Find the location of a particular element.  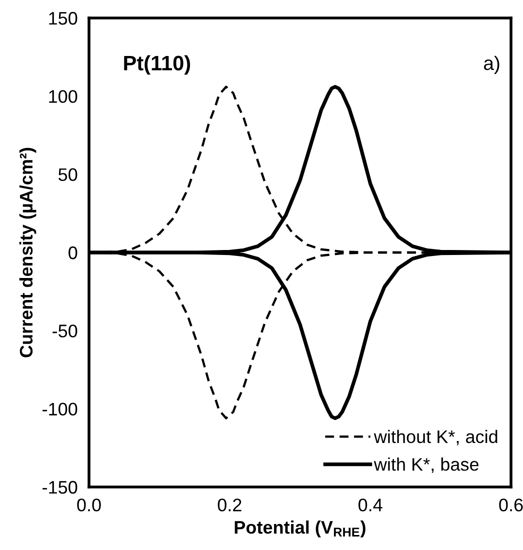

x-tick-label: 0.0 is located at coordinates (89, 505).